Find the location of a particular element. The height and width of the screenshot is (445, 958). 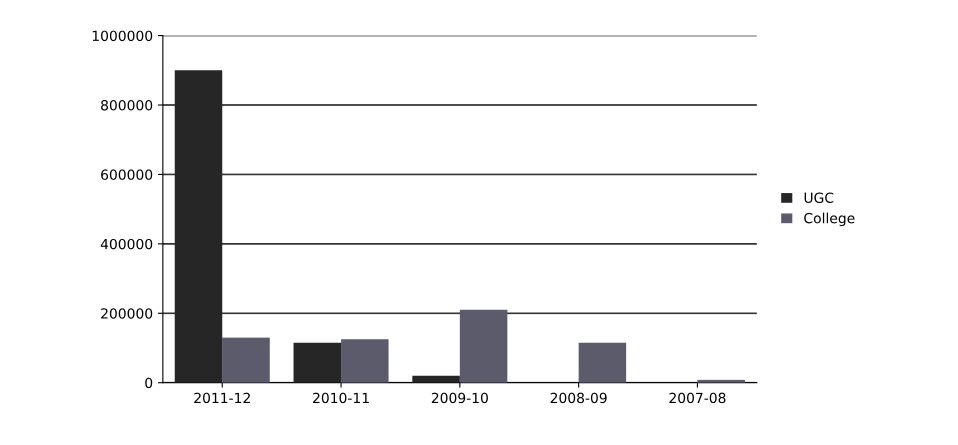

y-tick-label: 800000 is located at coordinates (126, 105).